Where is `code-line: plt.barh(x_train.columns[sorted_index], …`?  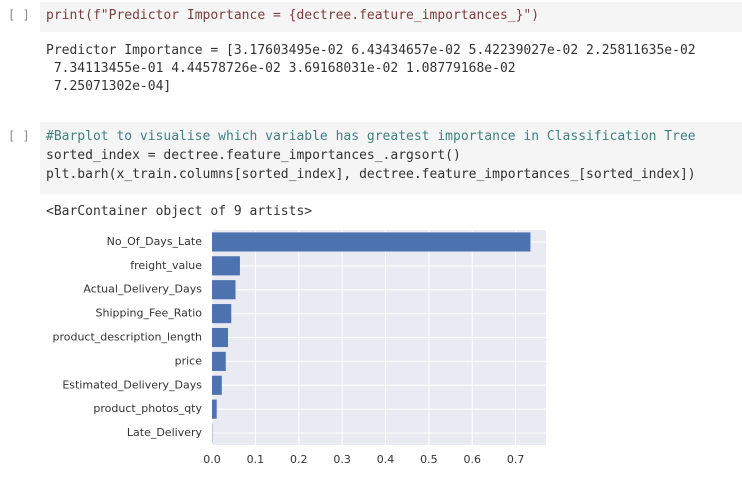
code-line: plt.barh(x_train.columns[sorted_index], … is located at coordinates (371, 174).